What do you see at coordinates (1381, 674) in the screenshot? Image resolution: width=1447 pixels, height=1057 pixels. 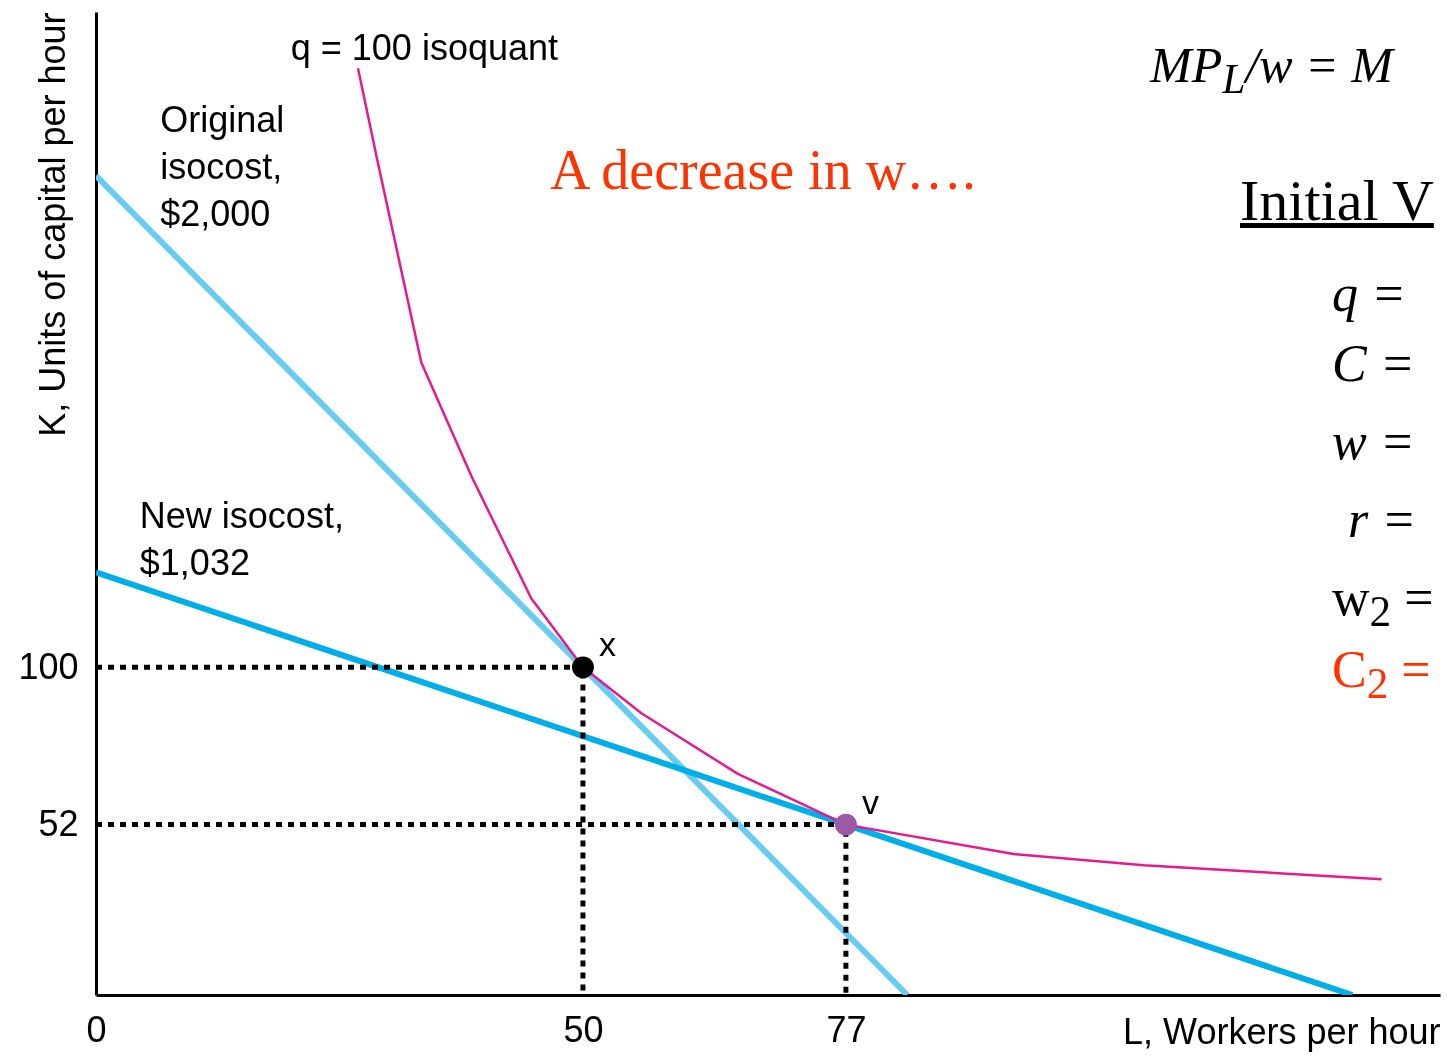 I see `annotation: C$_{2}$ =` at bounding box center [1381, 674].